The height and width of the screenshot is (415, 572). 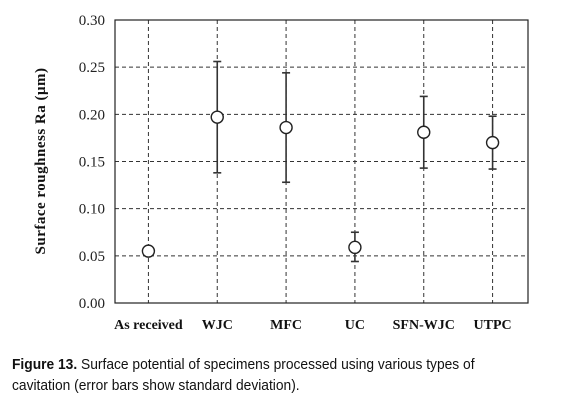 What do you see at coordinates (41, 161) in the screenshot?
I see `y-axis-label: Surface roughness Ra (μm)` at bounding box center [41, 161].